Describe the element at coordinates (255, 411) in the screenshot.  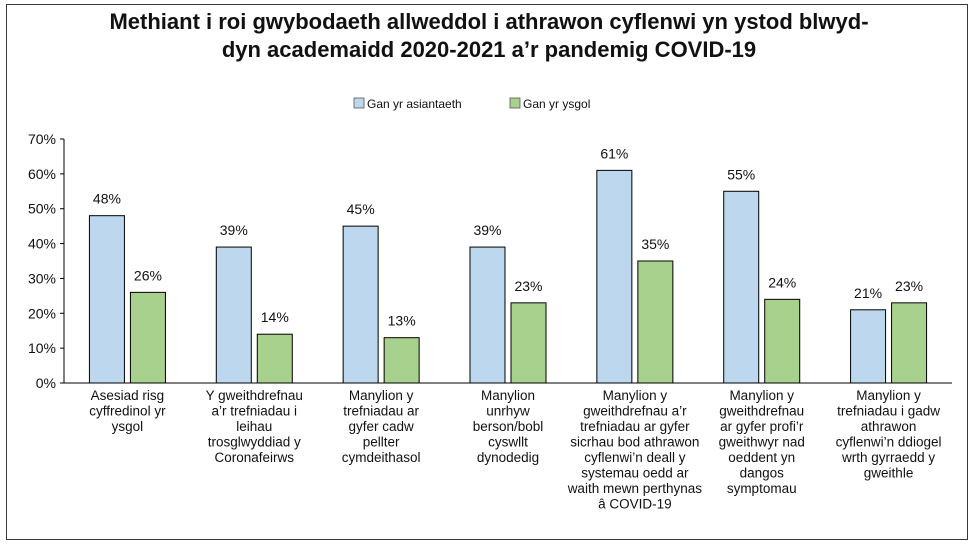
I see `x-tick-label: a’r trefniadau i` at that location.